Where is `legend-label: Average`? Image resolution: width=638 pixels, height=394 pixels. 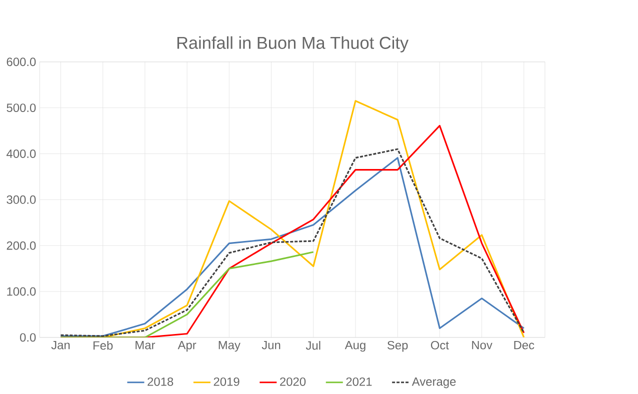
legend-label: Average is located at coordinates (434, 382).